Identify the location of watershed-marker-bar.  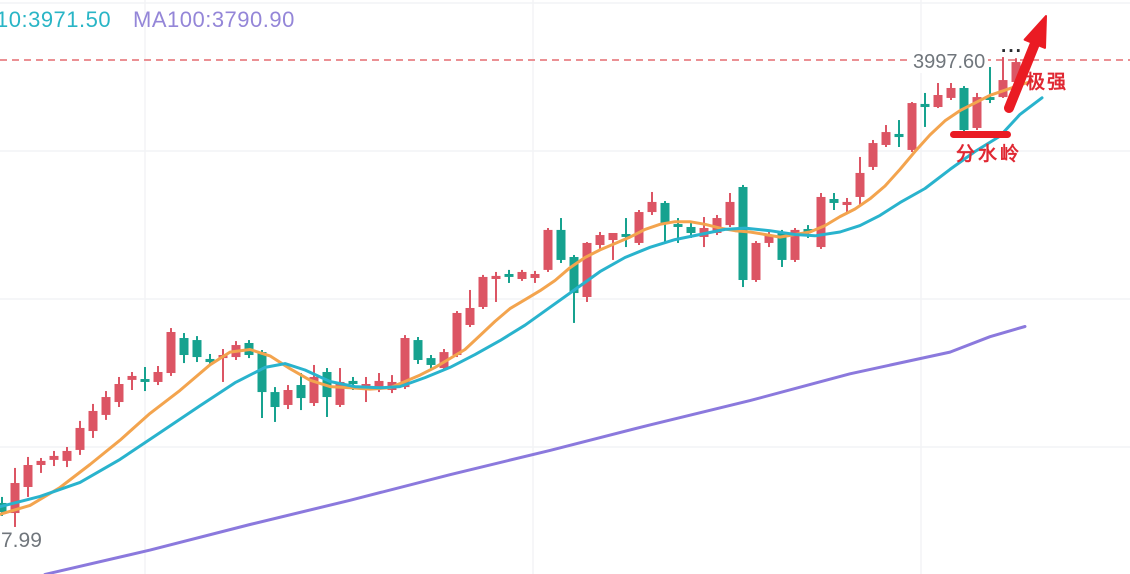
(980, 134).